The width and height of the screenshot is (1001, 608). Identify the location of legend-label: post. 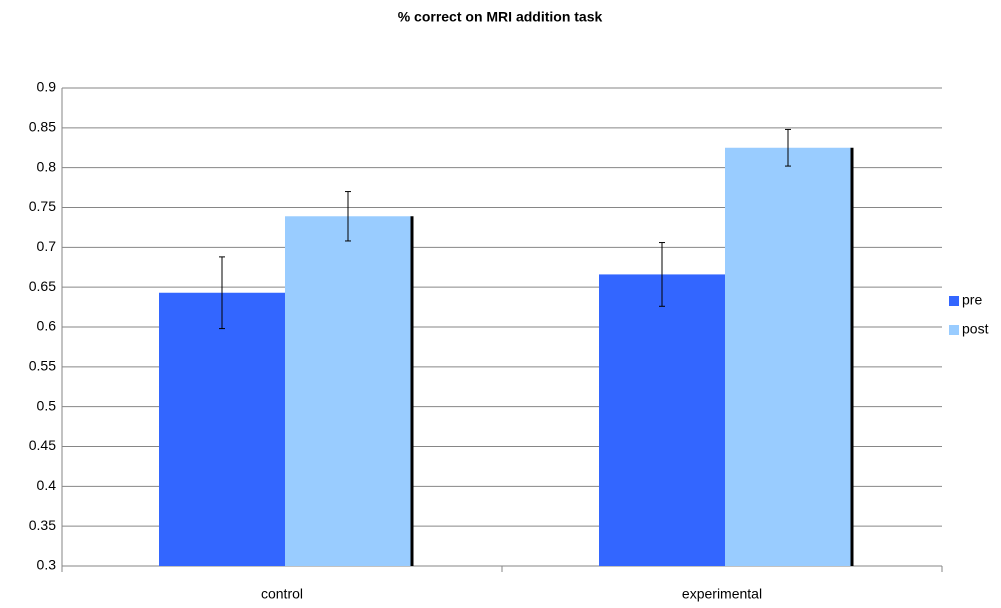
(975, 329).